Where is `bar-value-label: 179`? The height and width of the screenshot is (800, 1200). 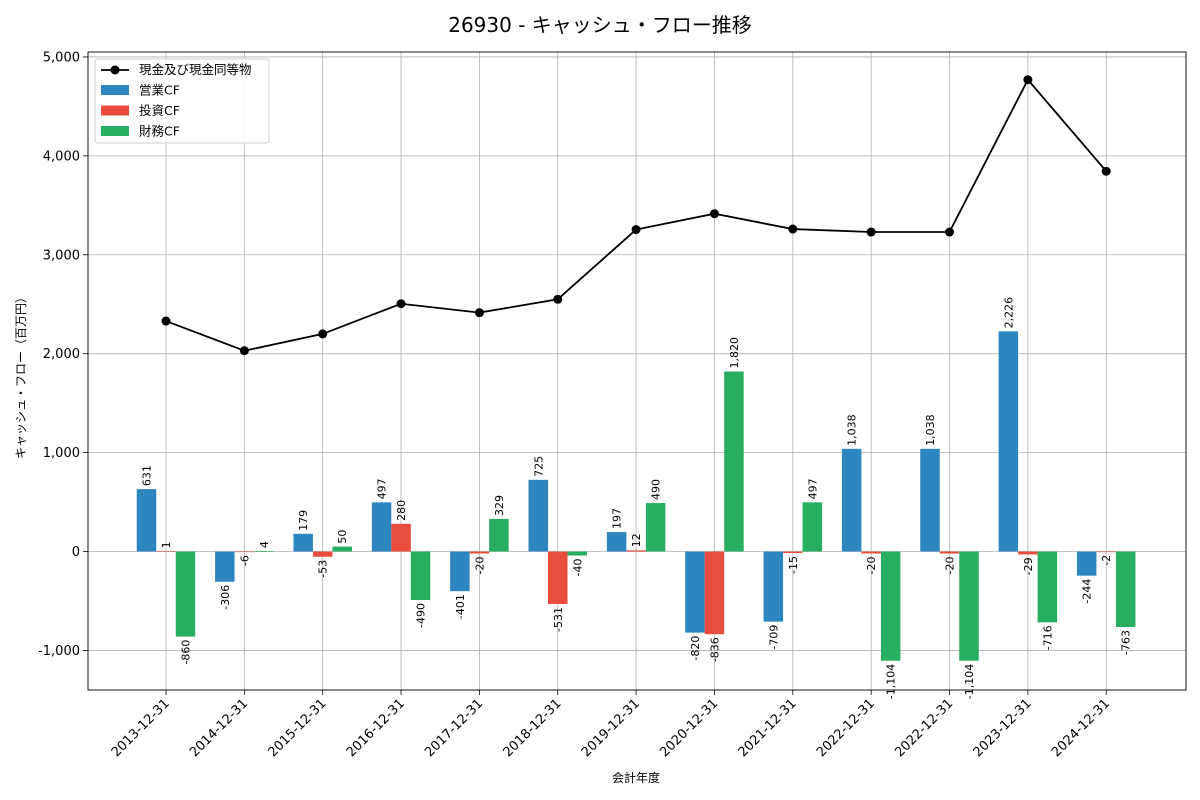 bar-value-label: 179 is located at coordinates (303, 520).